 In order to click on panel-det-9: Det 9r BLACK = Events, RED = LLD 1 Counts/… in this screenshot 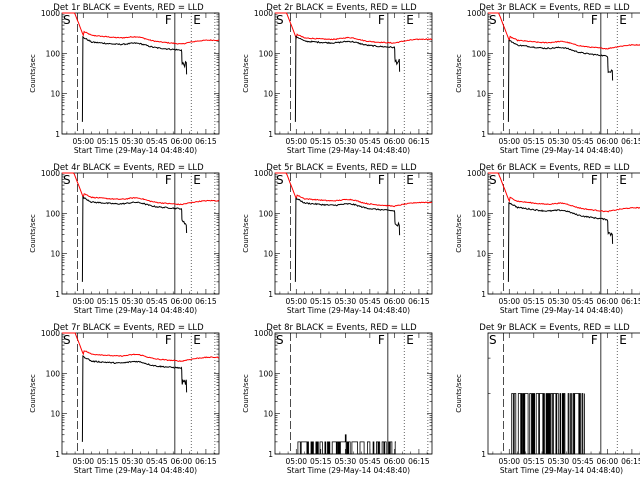, I will do `click(547, 399)`.